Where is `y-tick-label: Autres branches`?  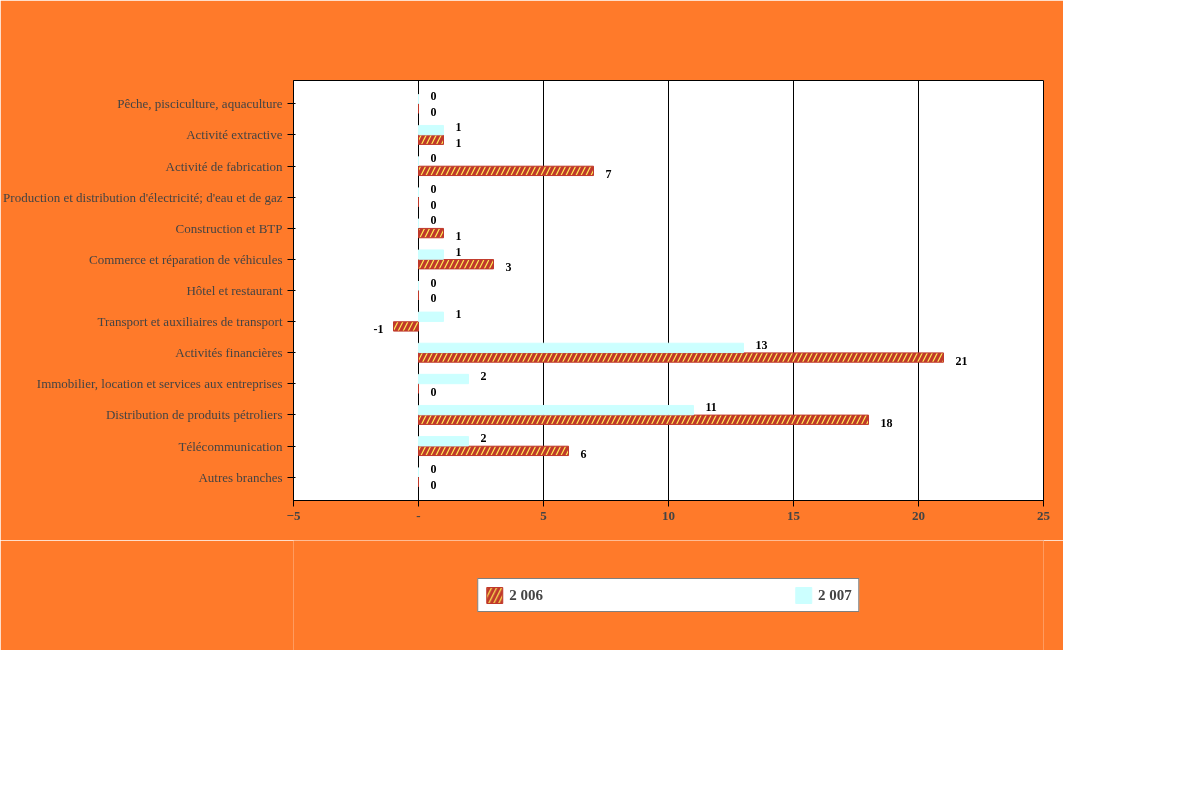 y-tick-label: Autres branches is located at coordinates (240, 477).